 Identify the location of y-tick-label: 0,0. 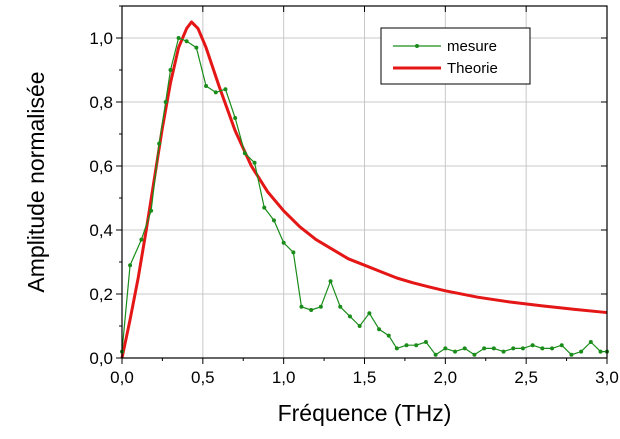
(101, 358).